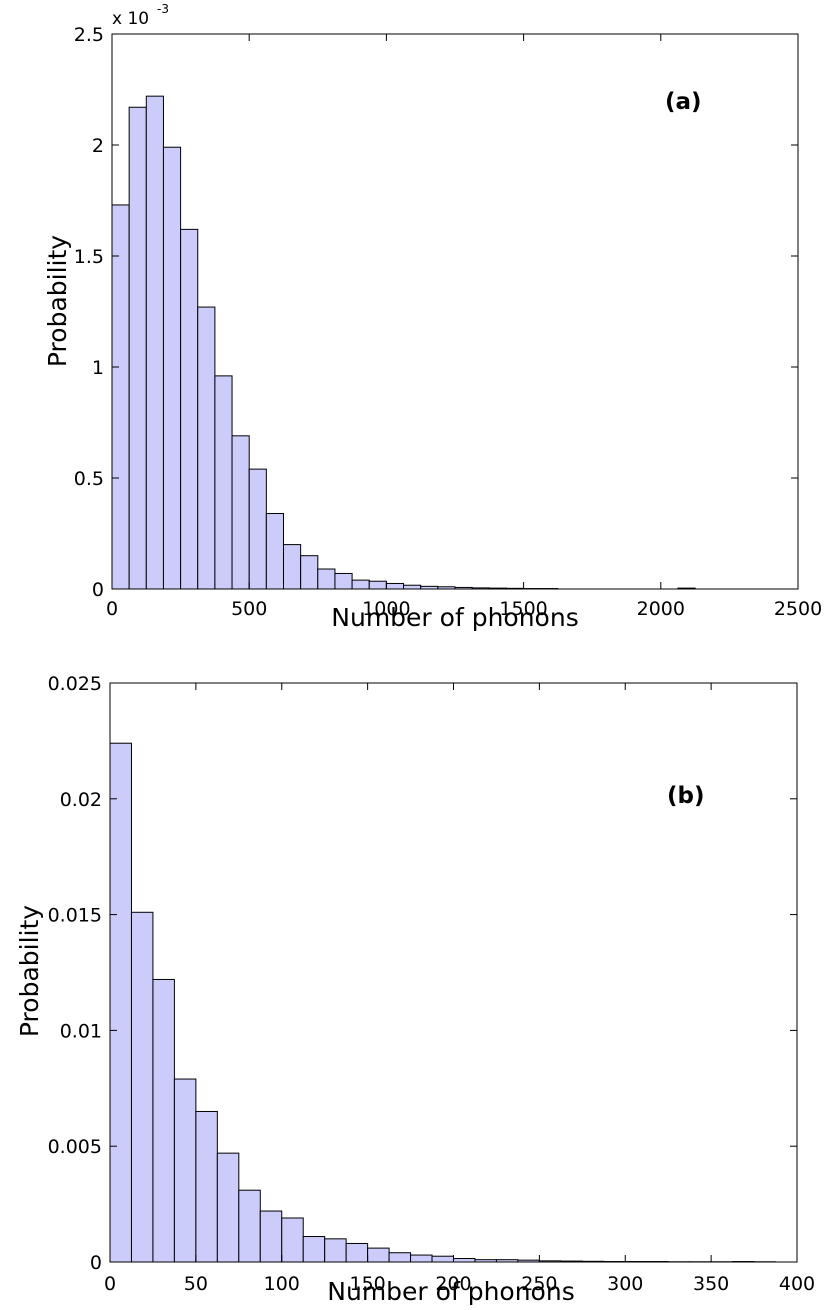 The width and height of the screenshot is (827, 1310). Describe the element at coordinates (98, 368) in the screenshot. I see `panel-a-y-tick-label: 1` at that location.